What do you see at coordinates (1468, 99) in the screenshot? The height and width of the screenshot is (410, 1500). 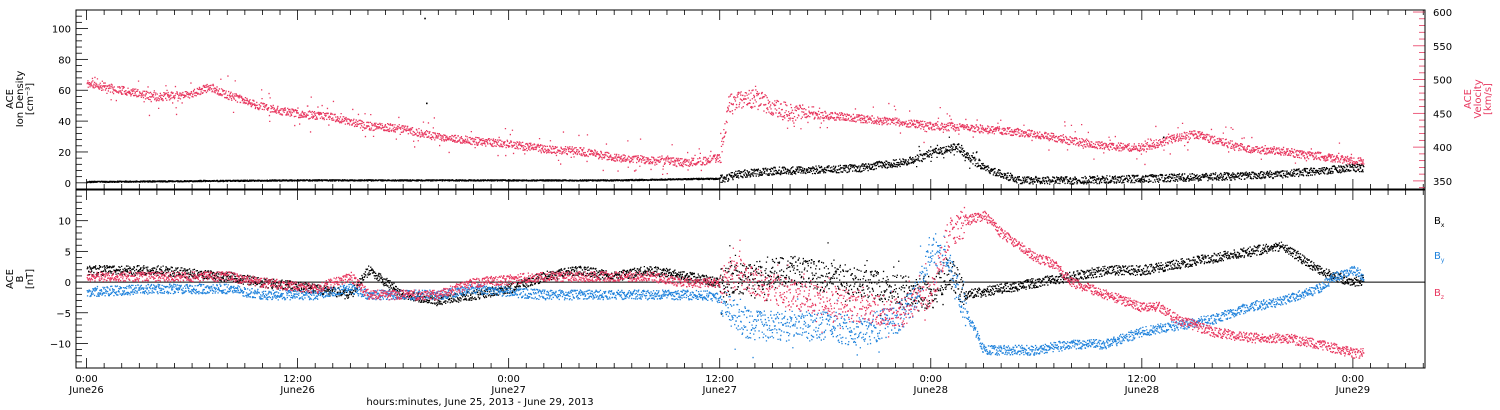 I see `velocity-axis-title-line: ACE` at bounding box center [1468, 99].